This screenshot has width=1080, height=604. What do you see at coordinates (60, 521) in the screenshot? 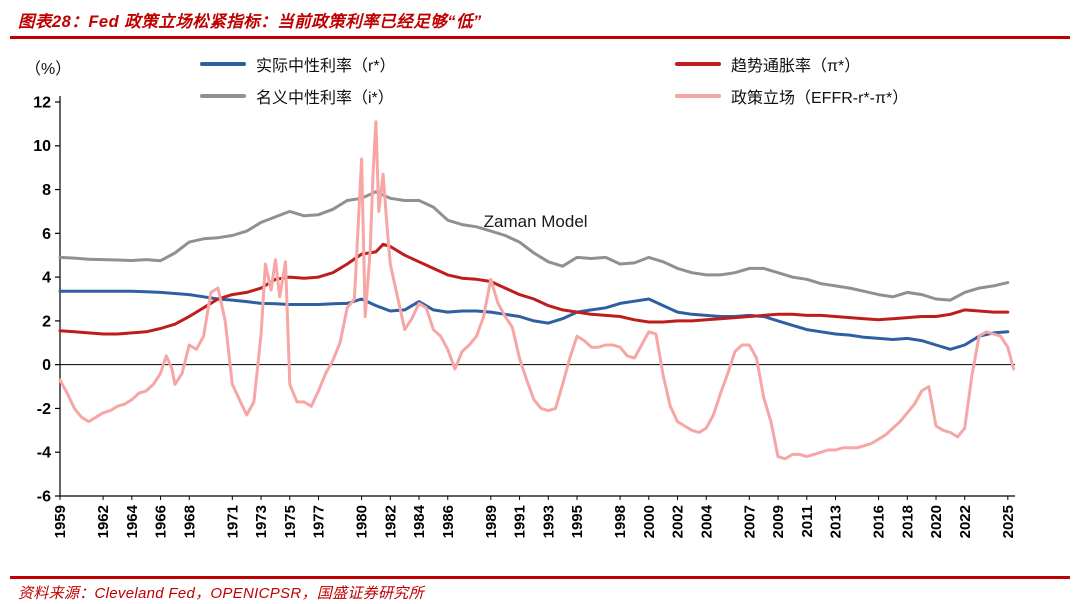
I see `x-tick-label: 1959` at bounding box center [60, 521].